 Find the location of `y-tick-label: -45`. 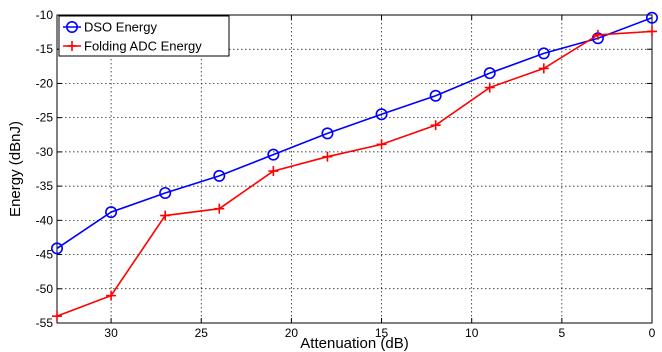

y-tick-label: -45 is located at coordinates (45, 255).